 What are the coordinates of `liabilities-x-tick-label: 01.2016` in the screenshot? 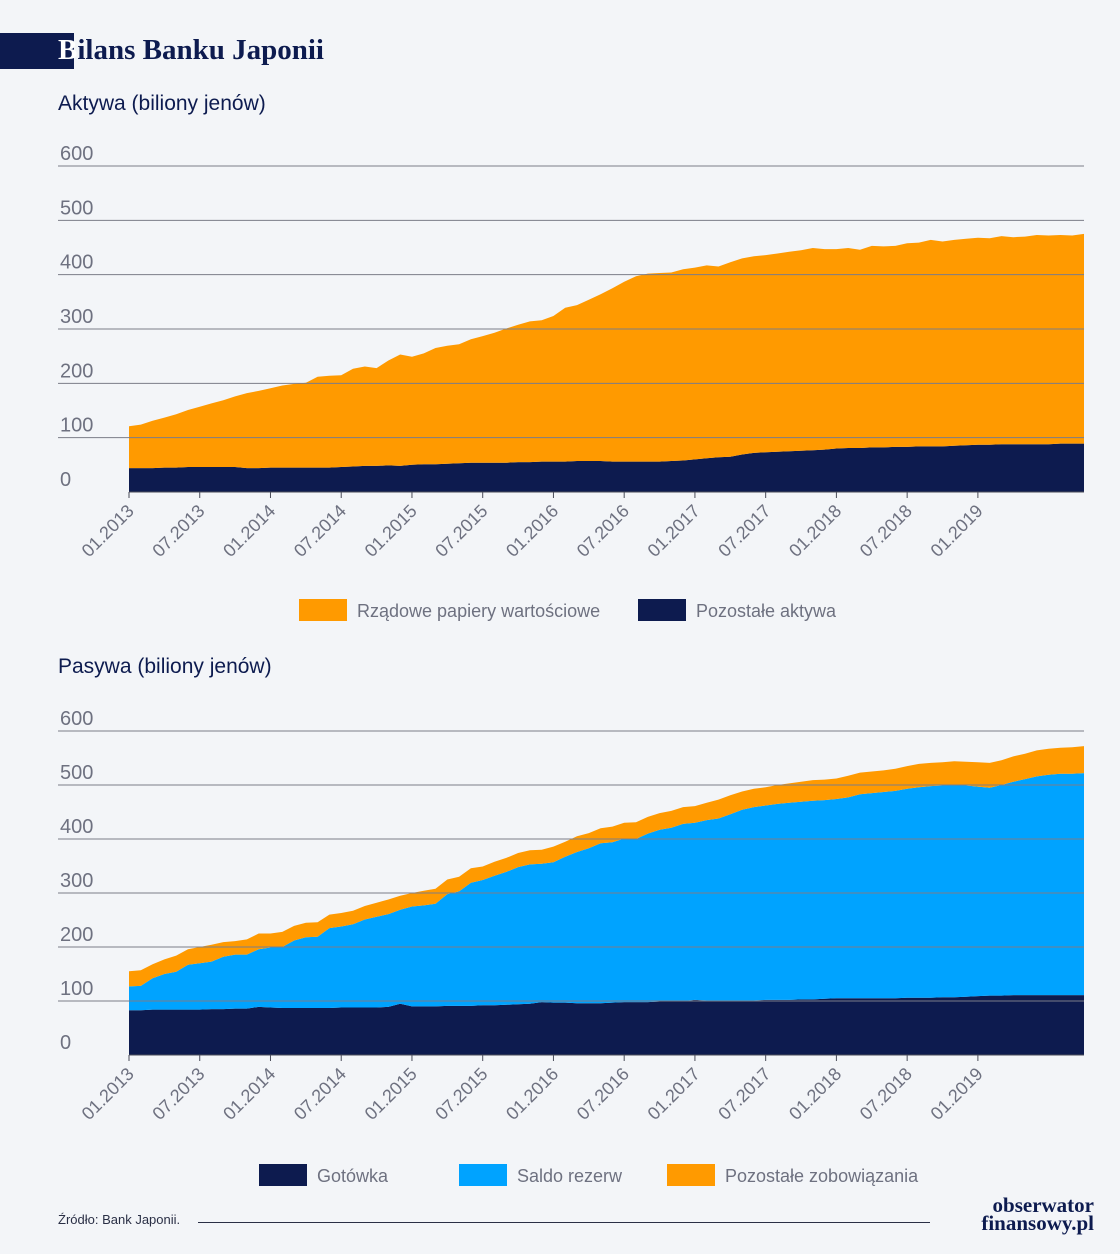 It's located at (532, 1094).